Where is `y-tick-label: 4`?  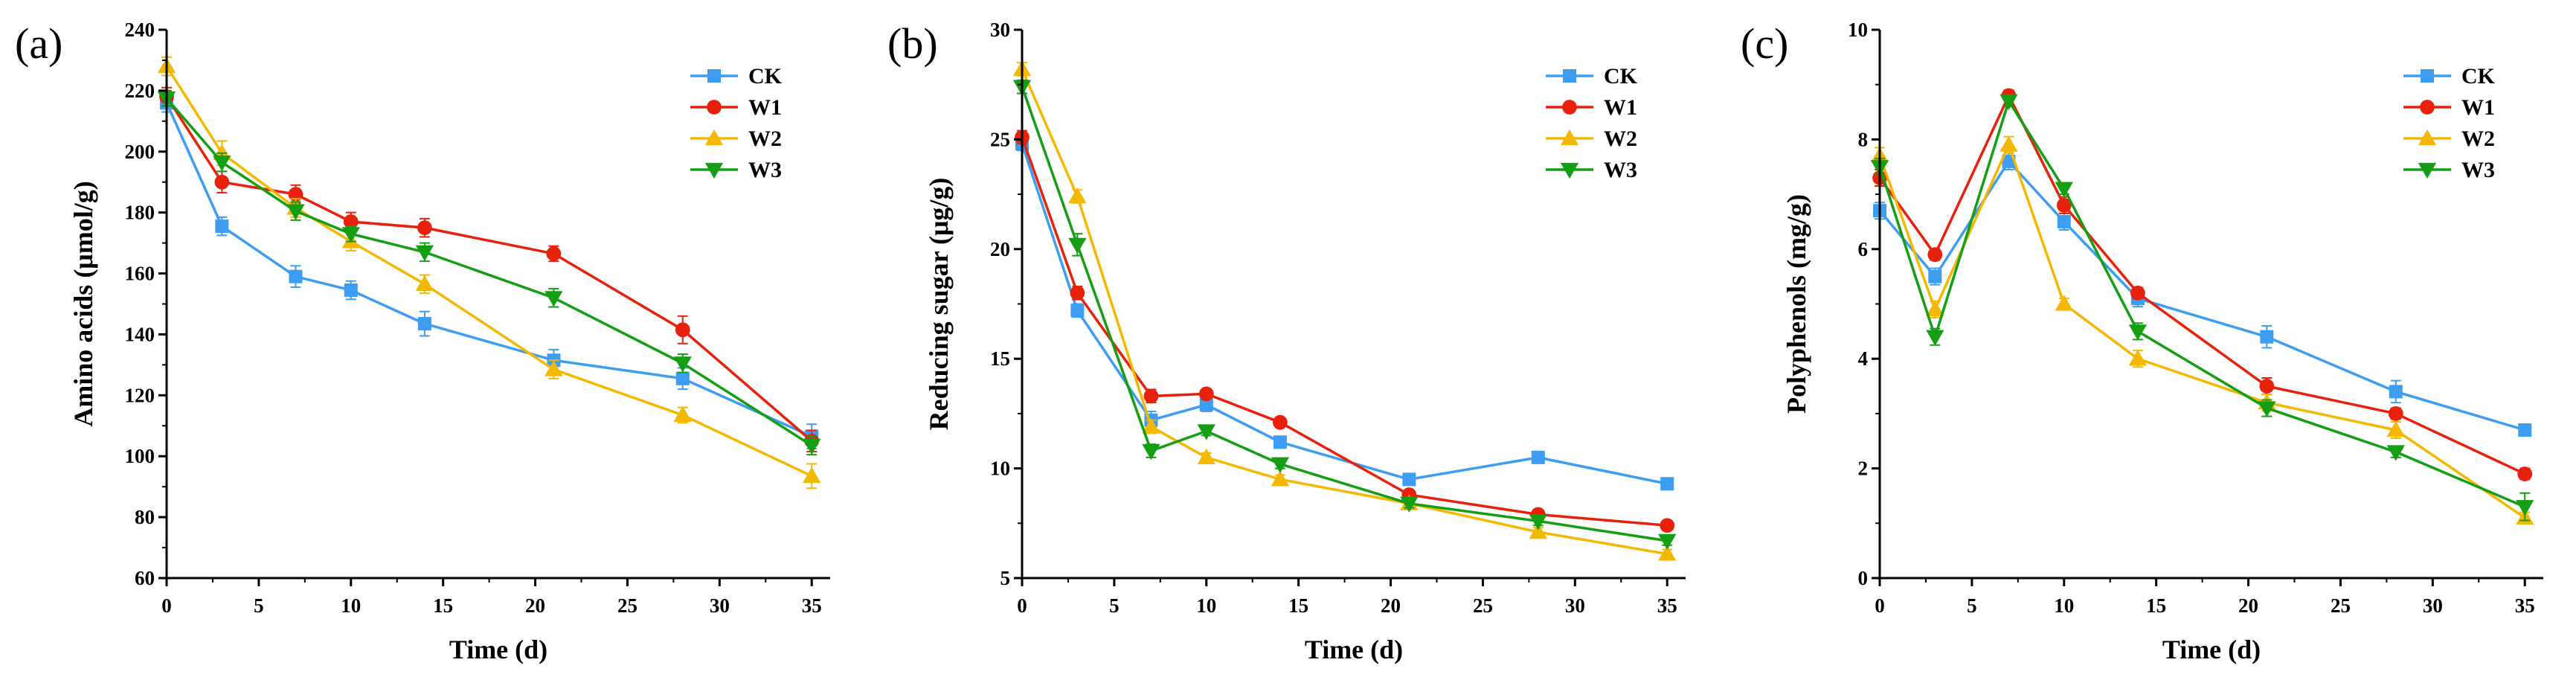 y-tick-label: 4 is located at coordinates (1864, 359).